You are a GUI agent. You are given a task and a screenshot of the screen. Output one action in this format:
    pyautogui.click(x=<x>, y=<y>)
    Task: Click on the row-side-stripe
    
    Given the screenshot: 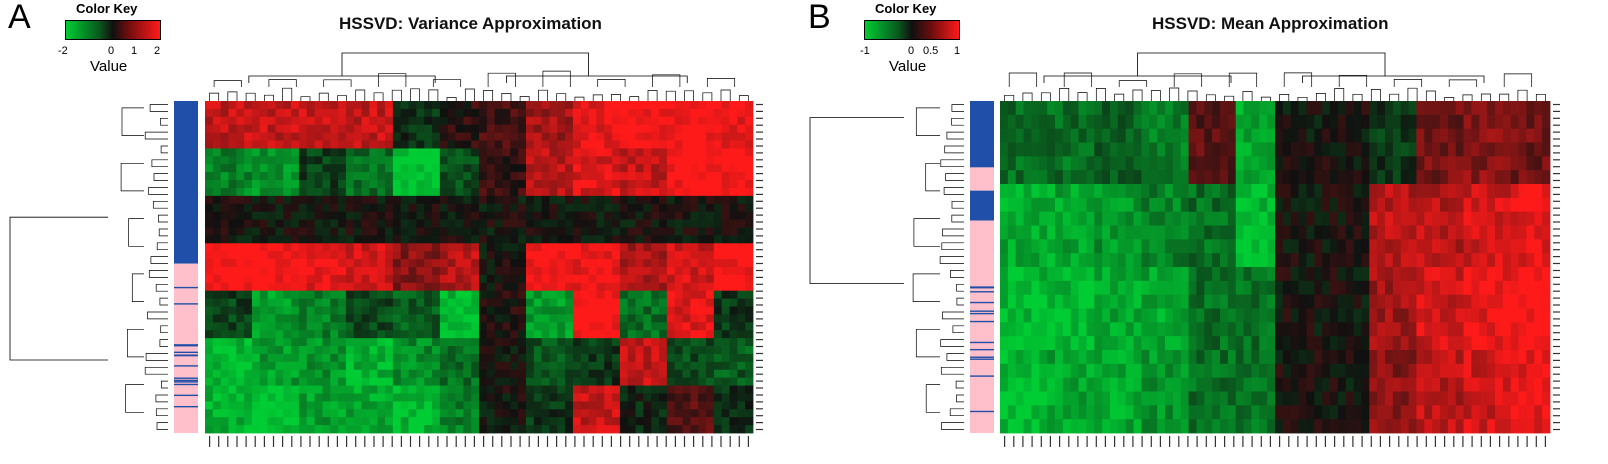 What is the action you would take?
    pyautogui.click(x=186, y=346)
    